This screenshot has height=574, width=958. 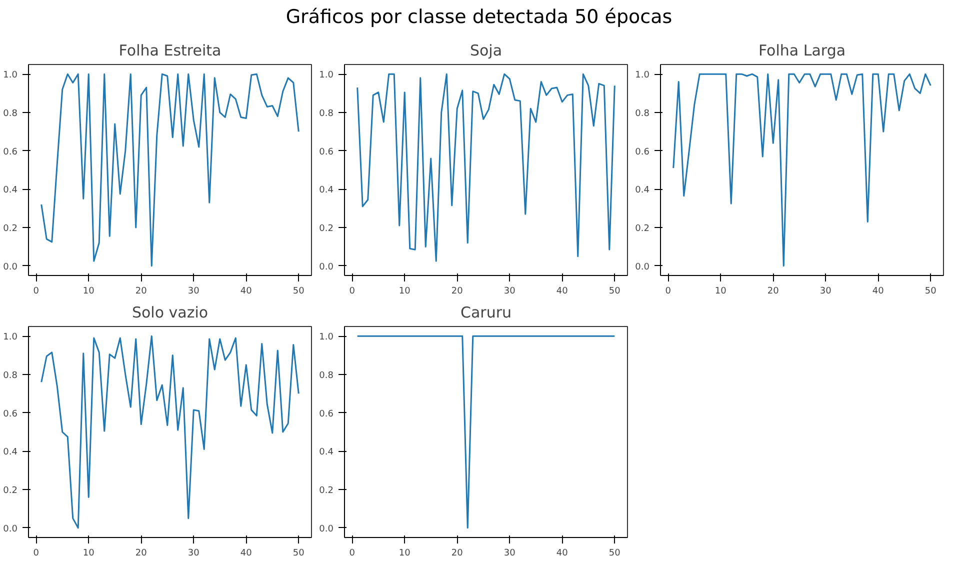 I want to click on chart-title: Caruru, so click(x=486, y=313).